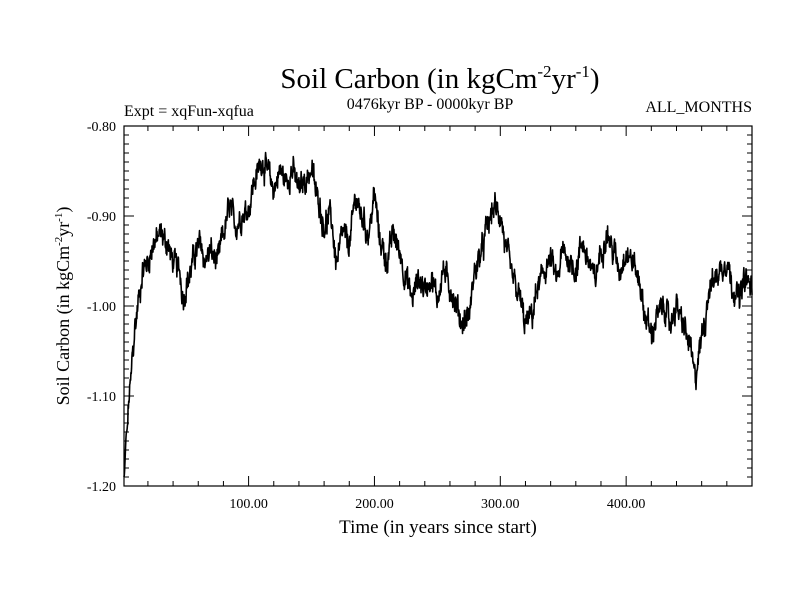 The image size is (800, 600). Describe the element at coordinates (374, 504) in the screenshot. I see `x-tick-label: 200.00` at that location.